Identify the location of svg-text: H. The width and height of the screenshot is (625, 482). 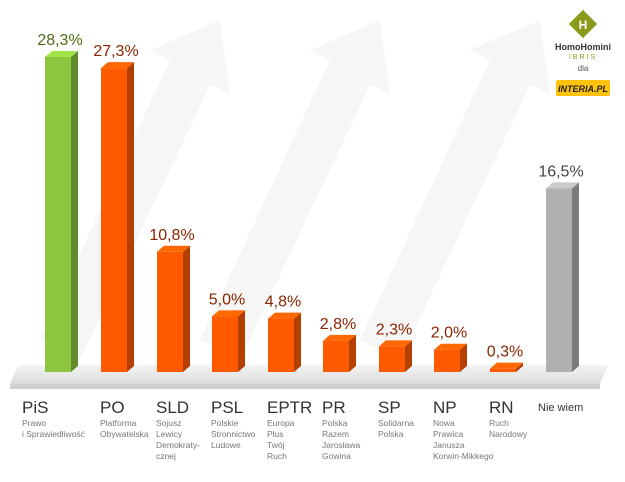
(583, 25).